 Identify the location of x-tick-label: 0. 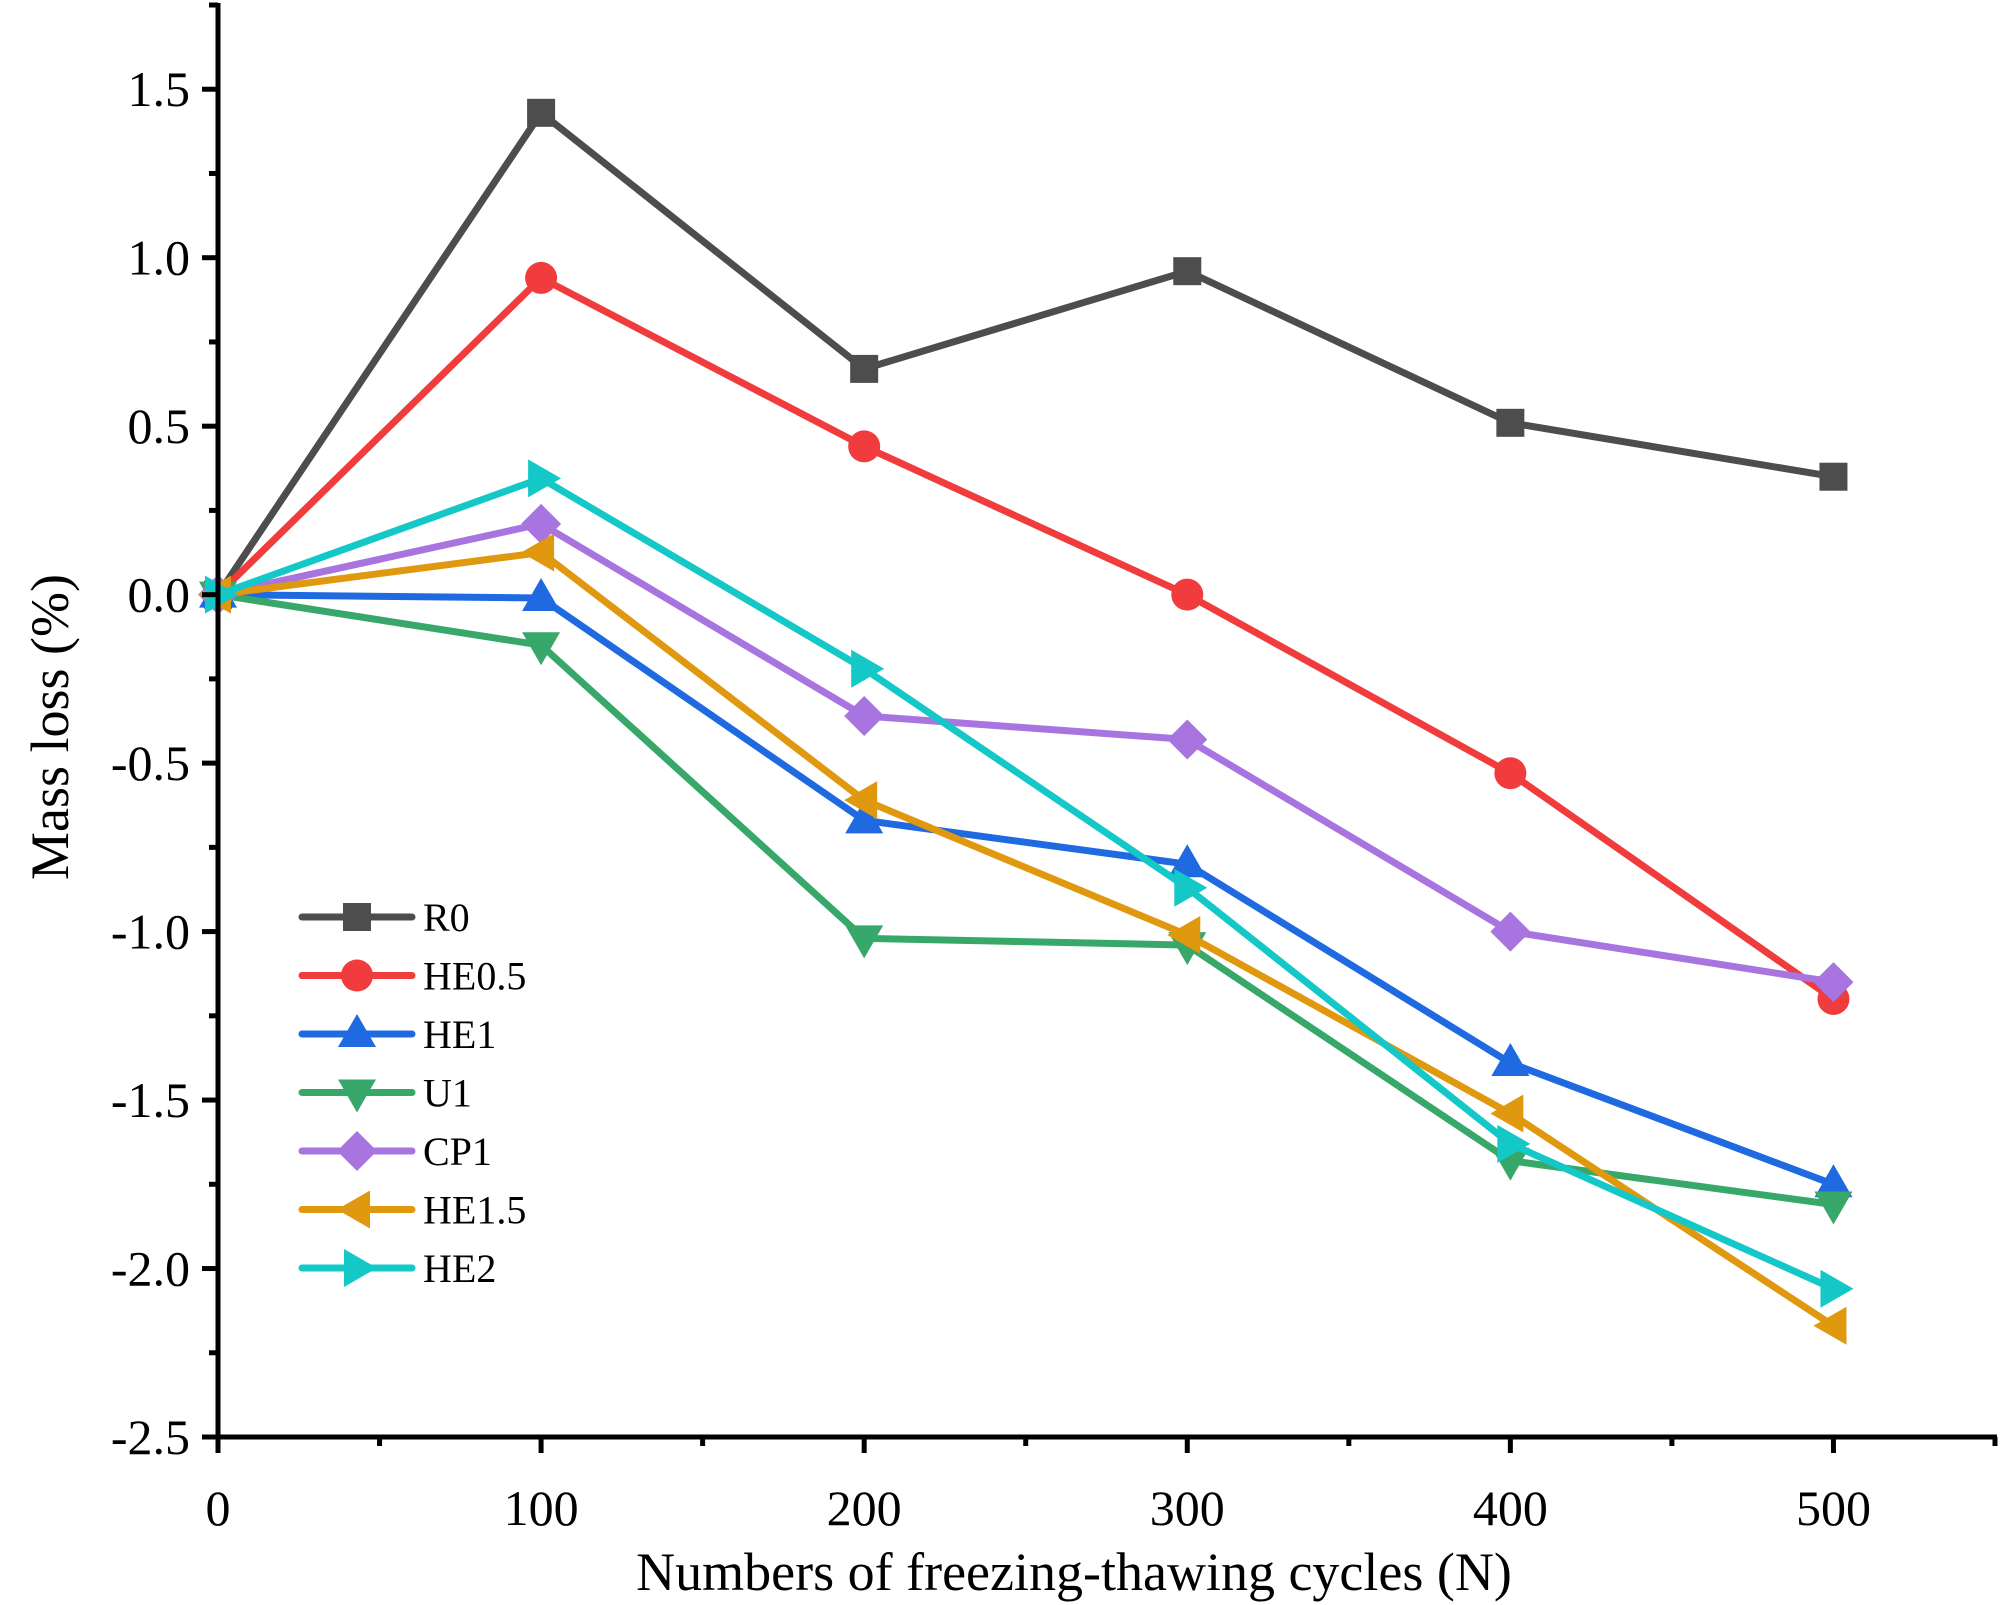
(218, 1508).